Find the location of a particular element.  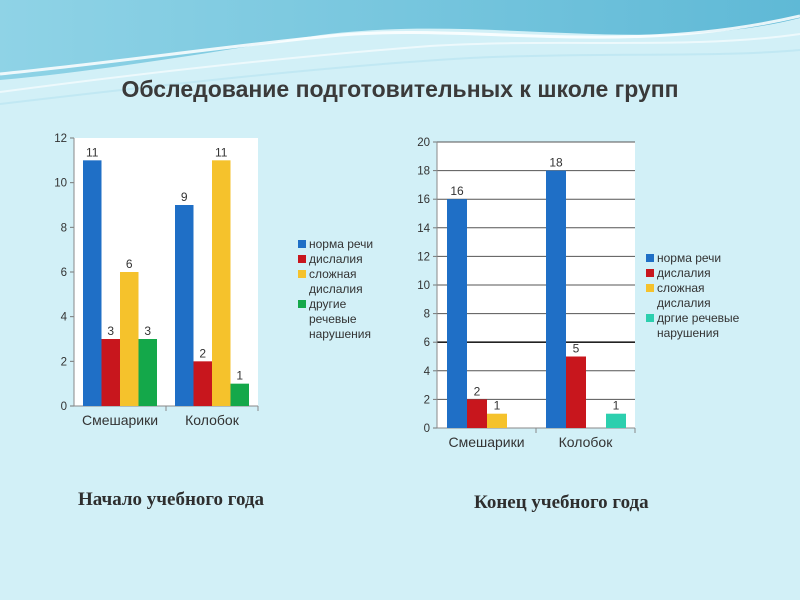

y-tick-label: 18 is located at coordinates (423, 172).